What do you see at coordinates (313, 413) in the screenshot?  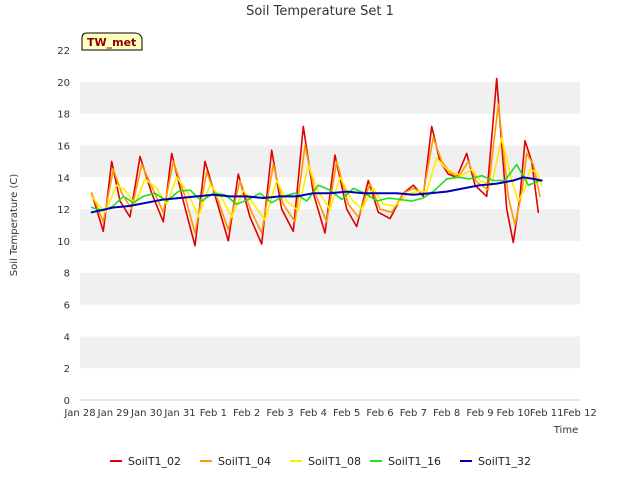 I see `x-tick-label: Feb 4` at bounding box center [313, 413].